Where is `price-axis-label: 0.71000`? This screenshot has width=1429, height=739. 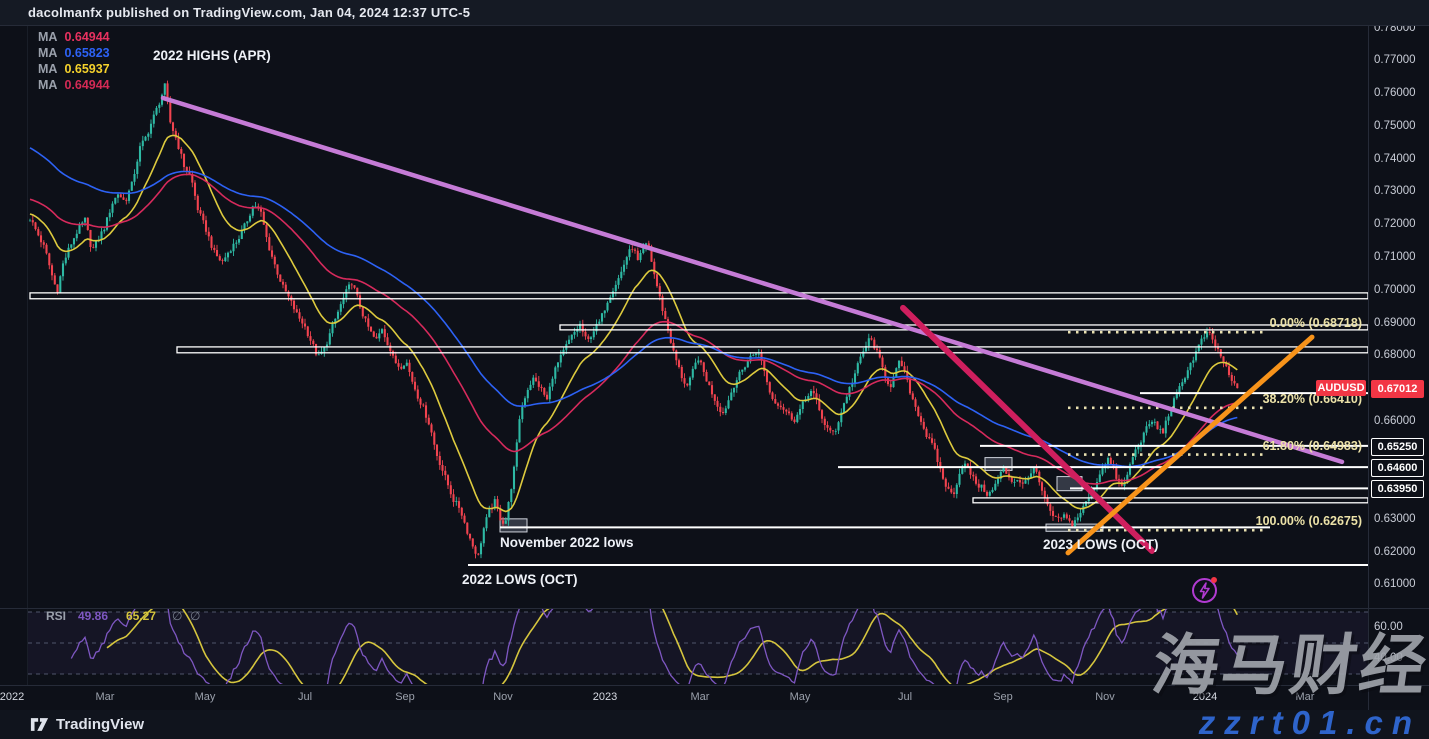 price-axis-label: 0.71000 is located at coordinates (1395, 257).